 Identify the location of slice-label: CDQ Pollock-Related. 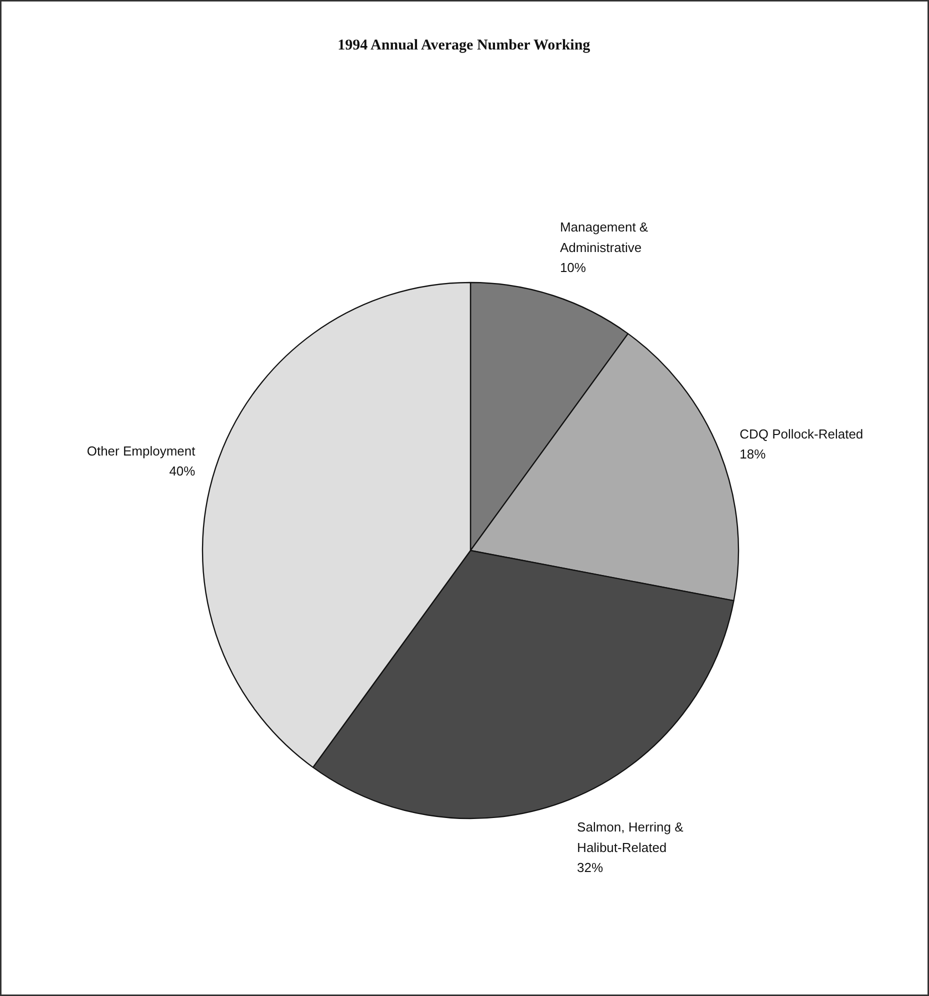
(802, 434).